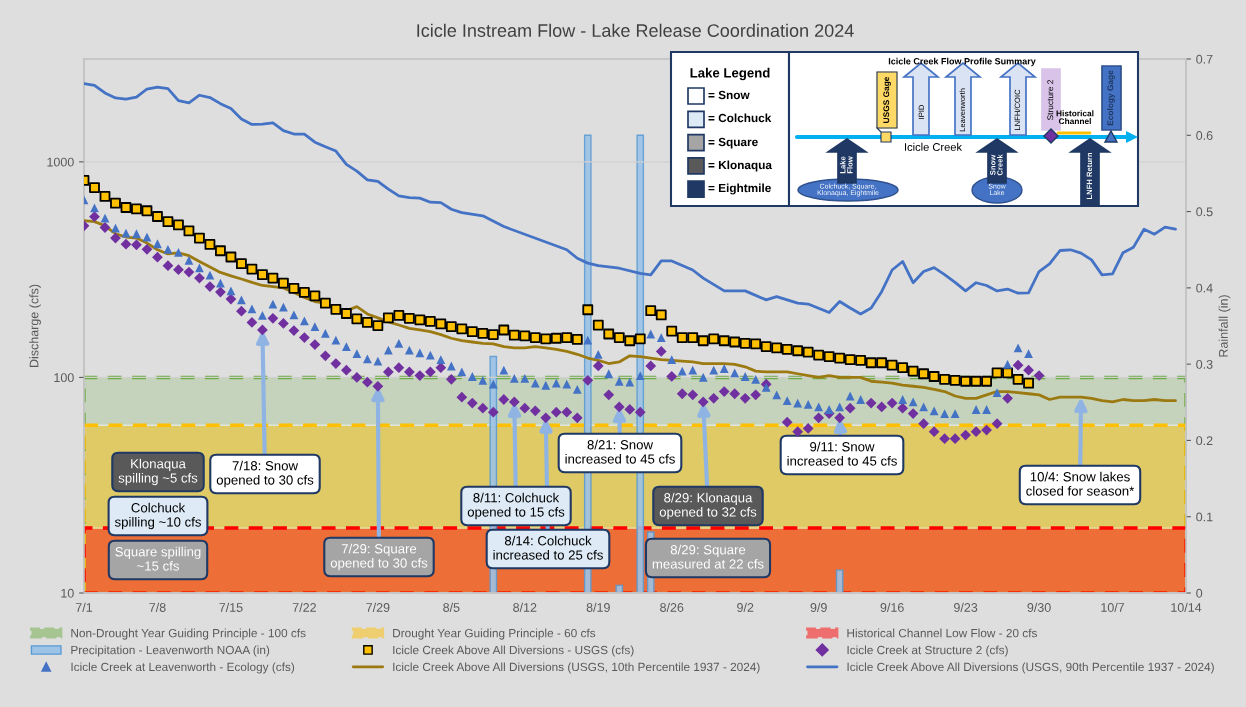 The image size is (1246, 707). Describe the element at coordinates (672, 607) in the screenshot. I see `x-tick-label: 8/26` at that location.